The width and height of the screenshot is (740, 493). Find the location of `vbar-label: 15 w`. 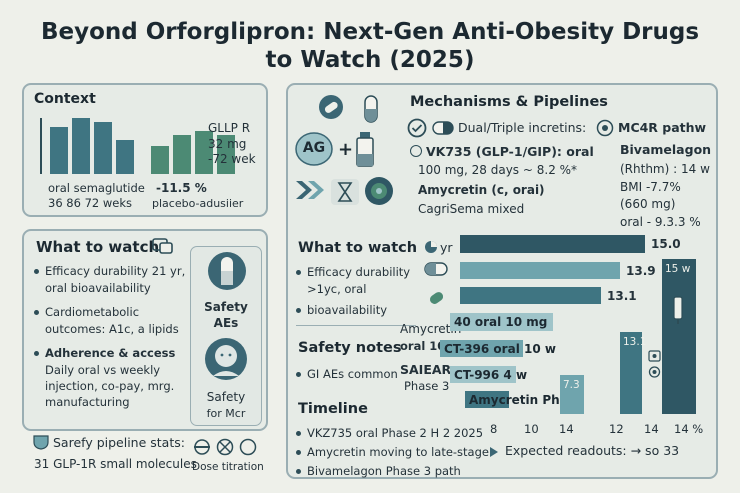

vbar-label: 15 w is located at coordinates (678, 269).